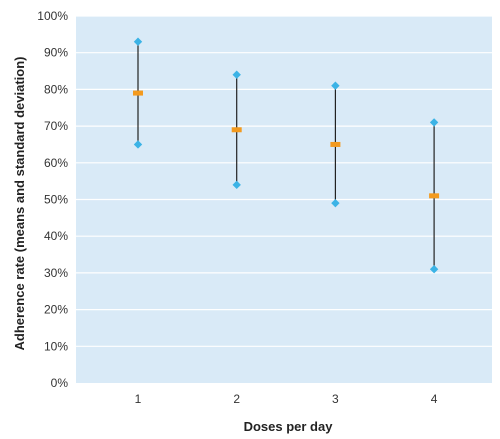 The height and width of the screenshot is (439, 500). I want to click on y-tick-label: 50%, so click(56, 200).